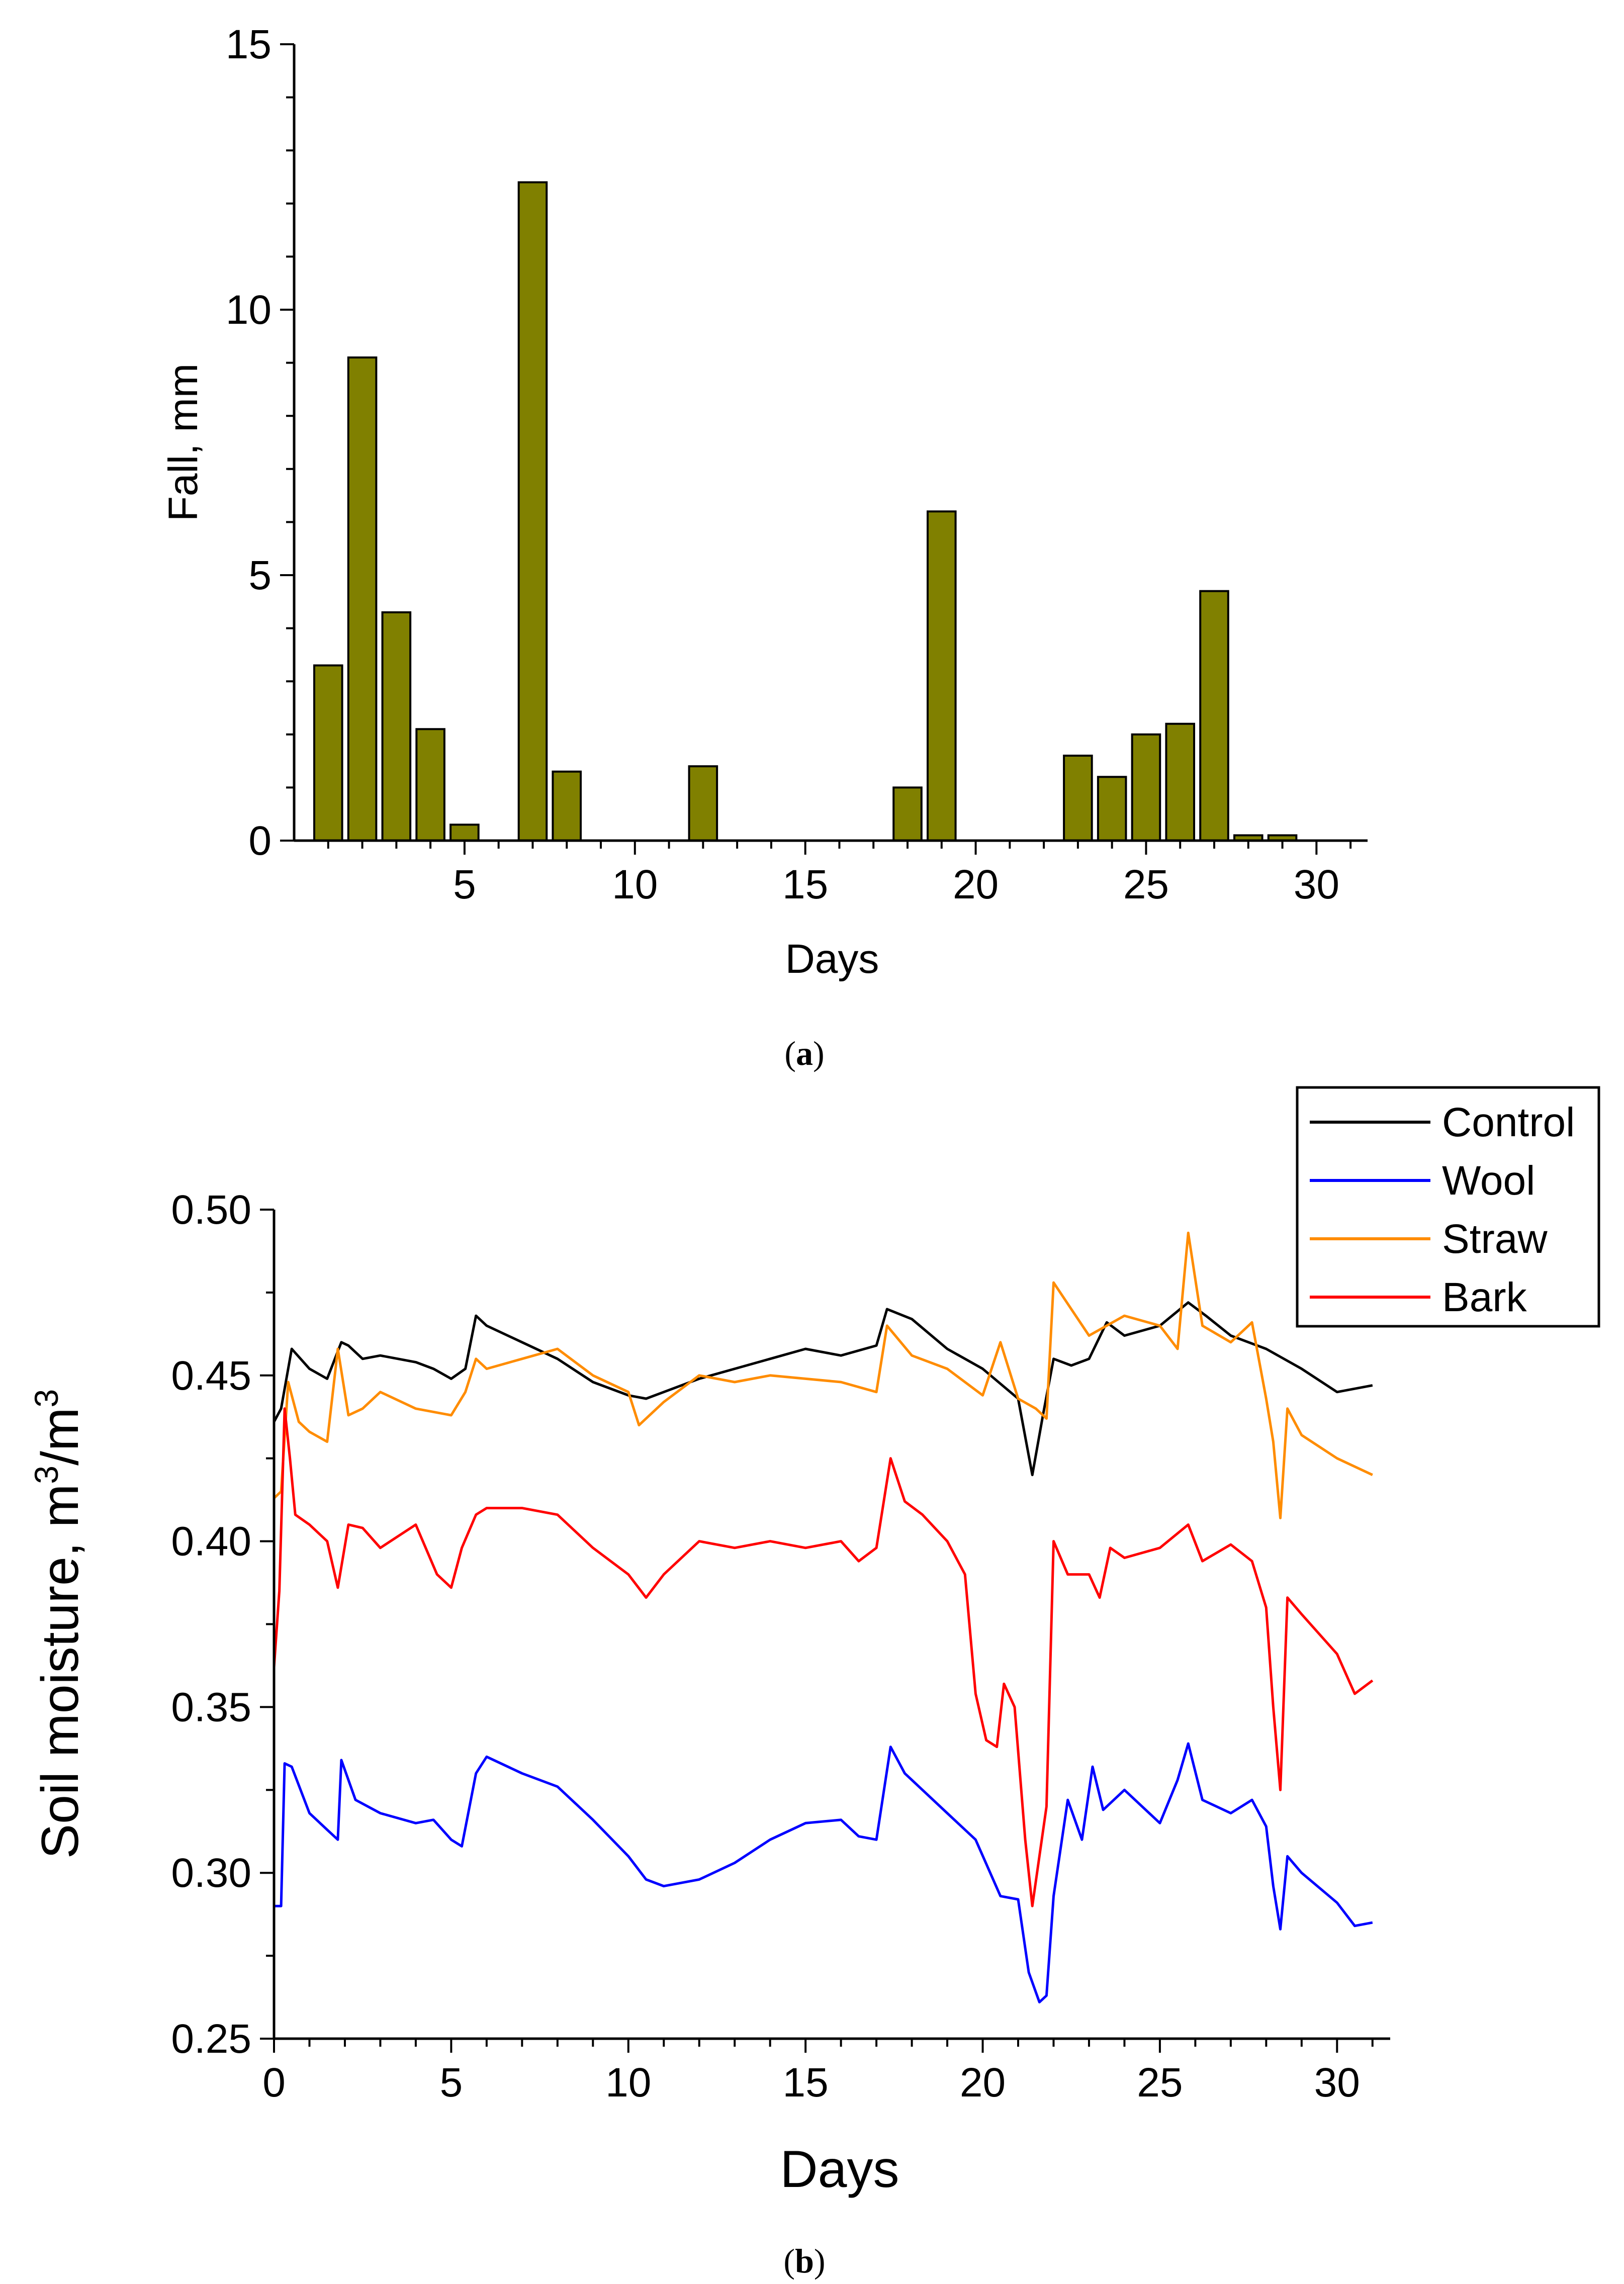 The image size is (1624, 2284). I want to click on series-line-straw, so click(823, 1375).